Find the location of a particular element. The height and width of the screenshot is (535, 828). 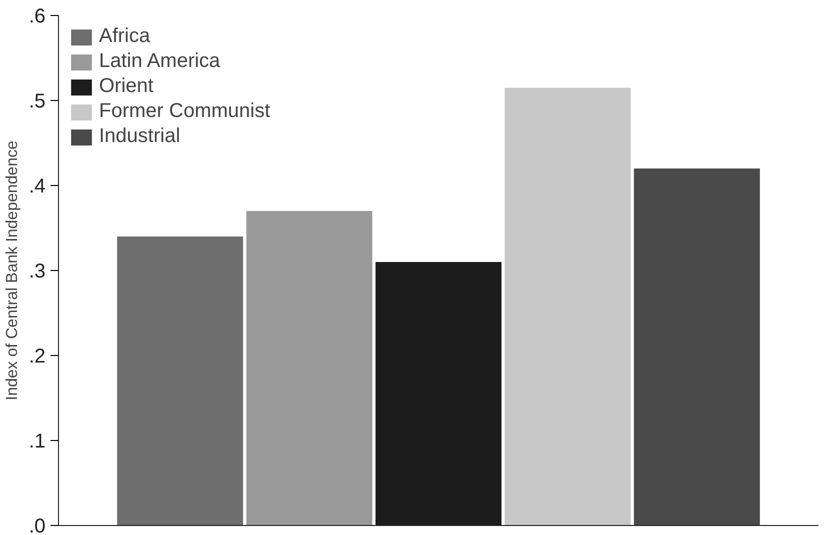

y-axis-title: Index of Central Bank Independence is located at coordinates (12, 270).